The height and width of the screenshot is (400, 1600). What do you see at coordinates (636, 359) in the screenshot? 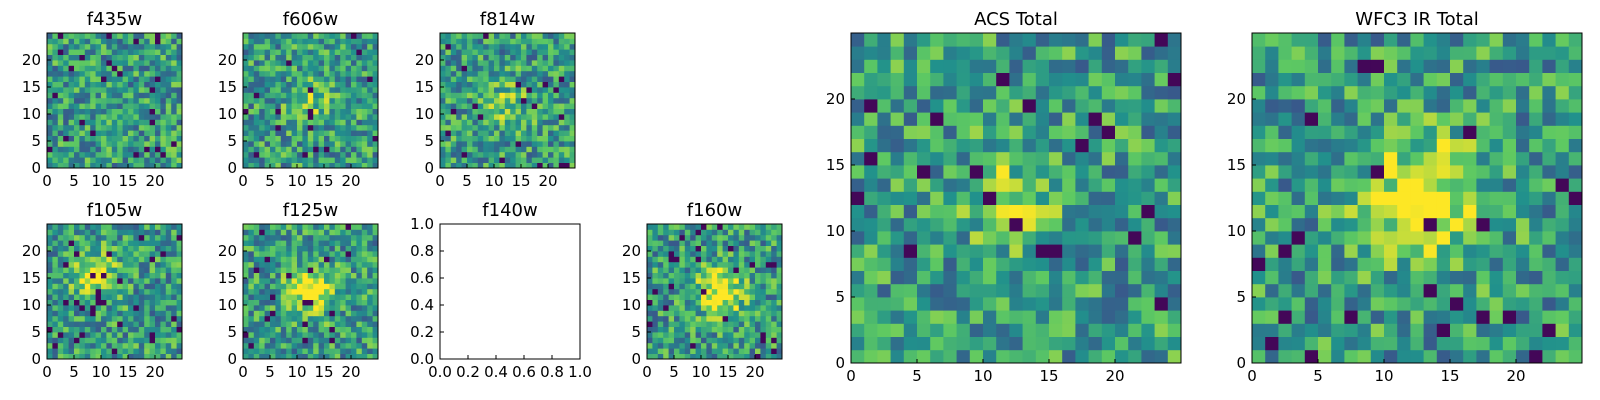
I see `y-tick-label: 0` at bounding box center [636, 359].